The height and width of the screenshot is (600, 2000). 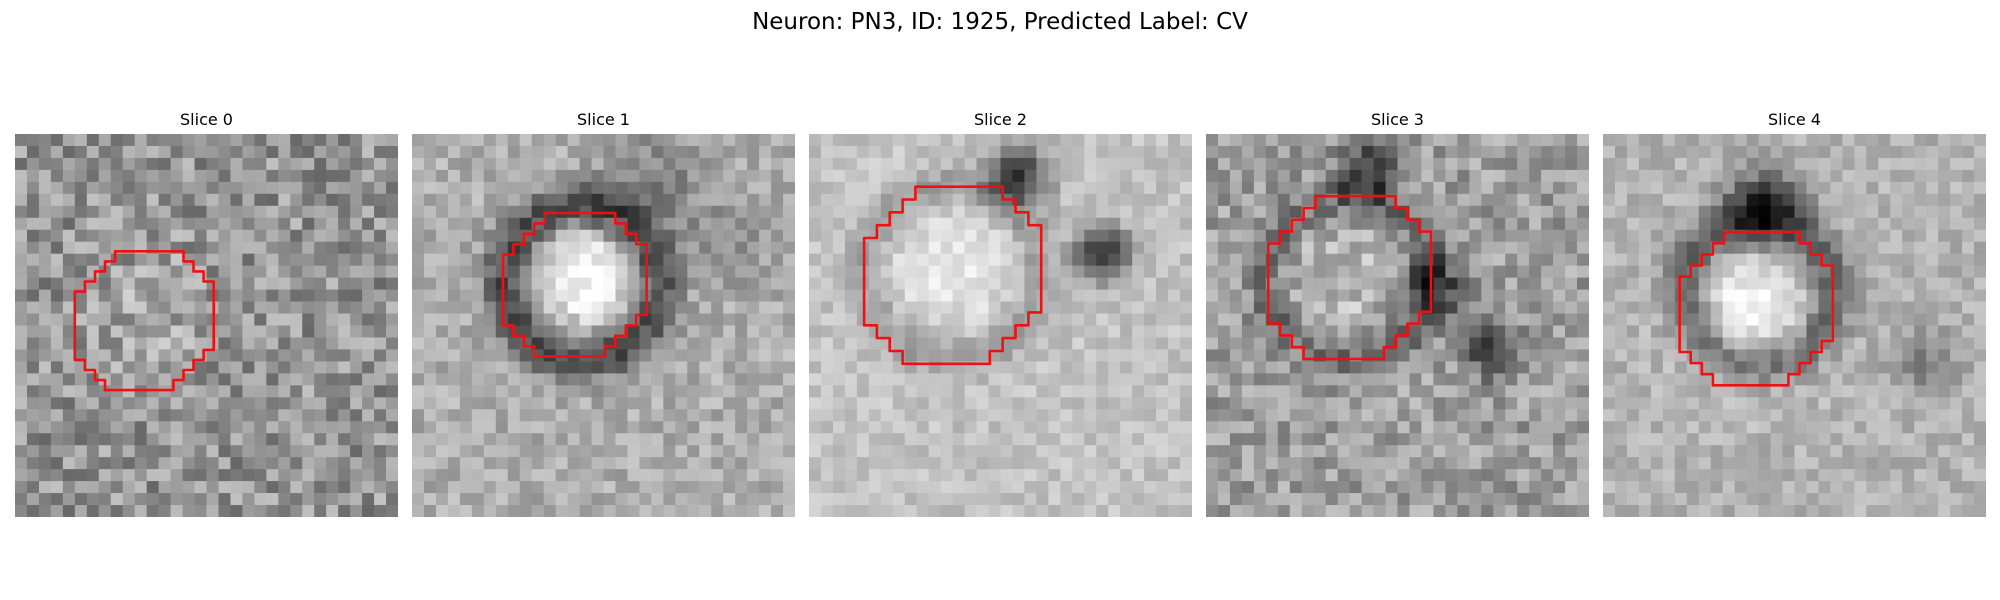 What do you see at coordinates (603, 119) in the screenshot?
I see `slice-1-title: Slice 1` at bounding box center [603, 119].